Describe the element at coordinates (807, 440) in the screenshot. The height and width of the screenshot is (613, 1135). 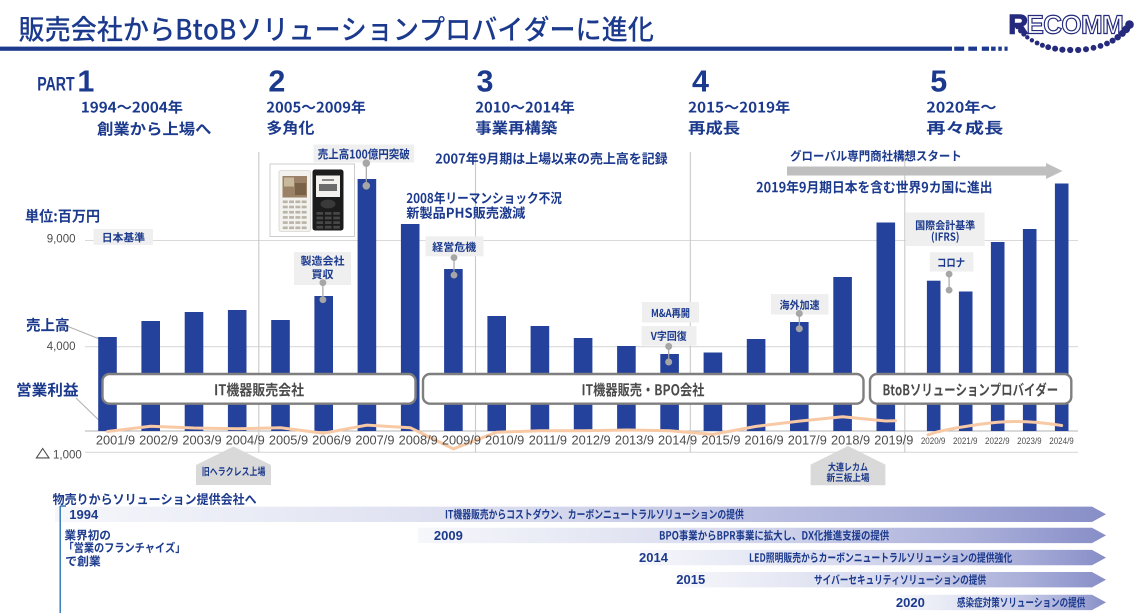
I see `svg-text: 2017/9` at that location.